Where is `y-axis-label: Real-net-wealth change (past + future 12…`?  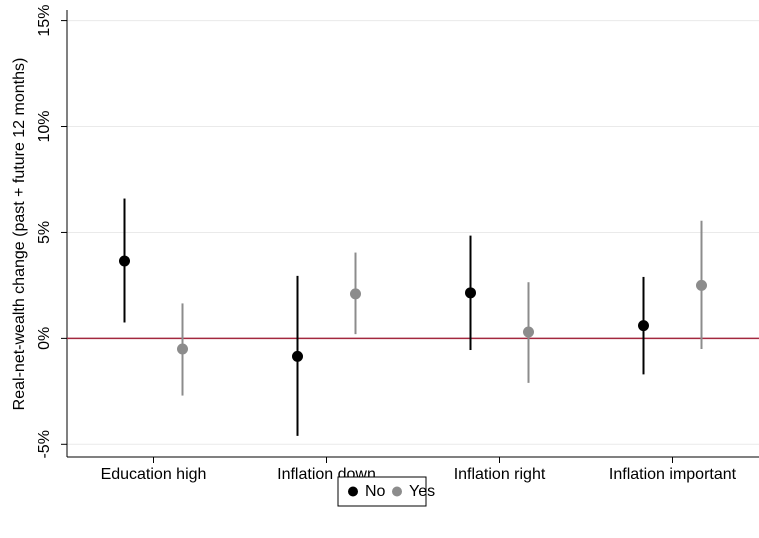
y-axis-label: Real-net-wealth change (past + future 12… is located at coordinates (19, 234).